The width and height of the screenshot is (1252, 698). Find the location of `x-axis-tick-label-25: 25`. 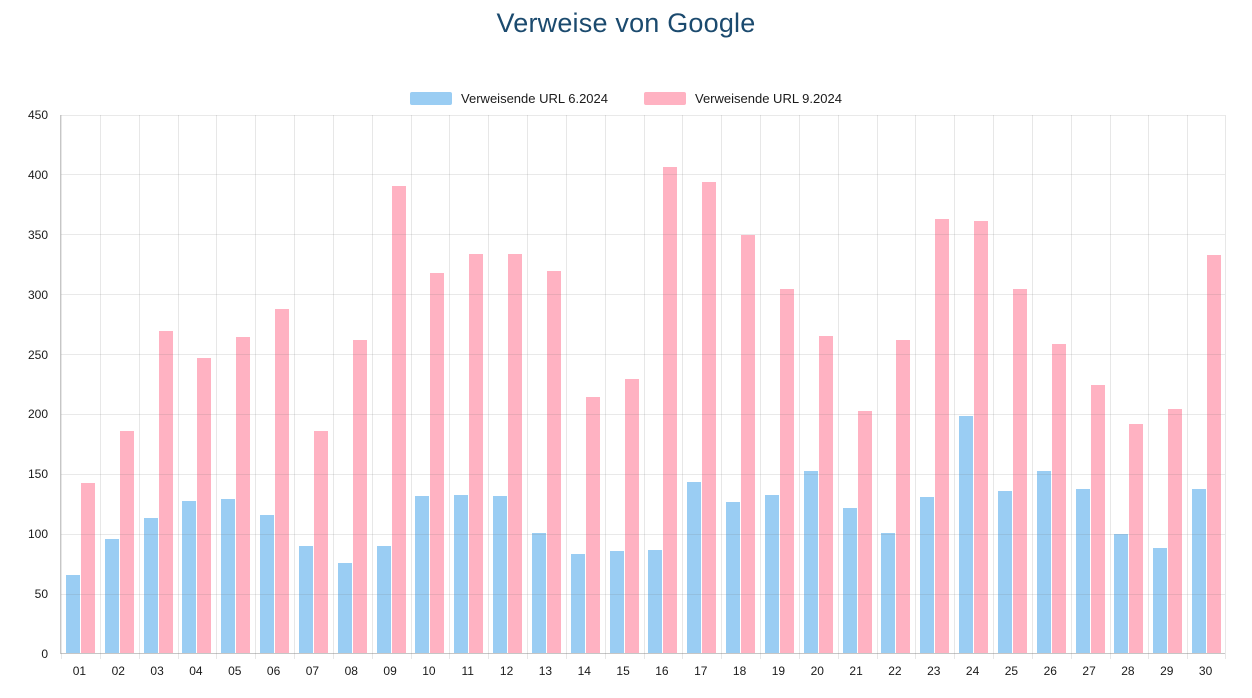

x-axis-tick-label-25: 25 is located at coordinates (1011, 671).